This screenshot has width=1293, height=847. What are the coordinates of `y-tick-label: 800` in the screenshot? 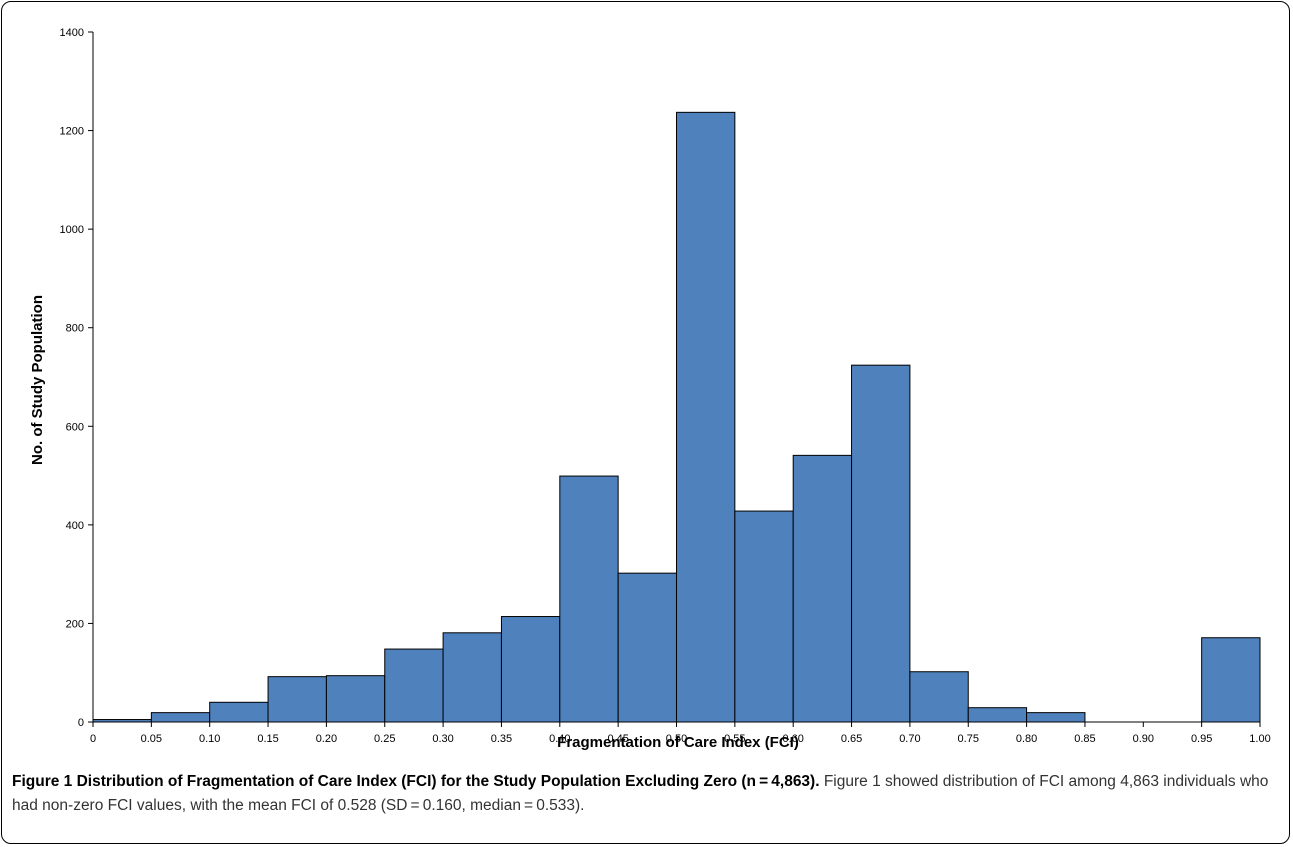 It's located at (75, 329).